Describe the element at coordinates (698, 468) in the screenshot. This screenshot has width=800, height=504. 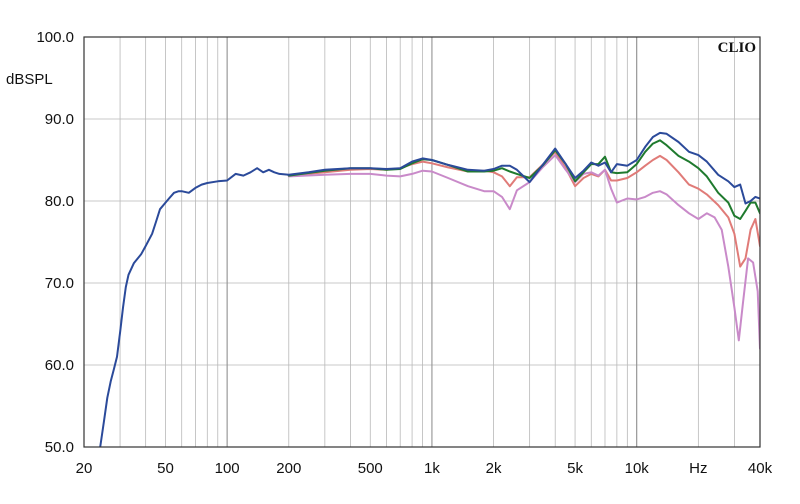
I see `x-tick-label: Hz` at that location.